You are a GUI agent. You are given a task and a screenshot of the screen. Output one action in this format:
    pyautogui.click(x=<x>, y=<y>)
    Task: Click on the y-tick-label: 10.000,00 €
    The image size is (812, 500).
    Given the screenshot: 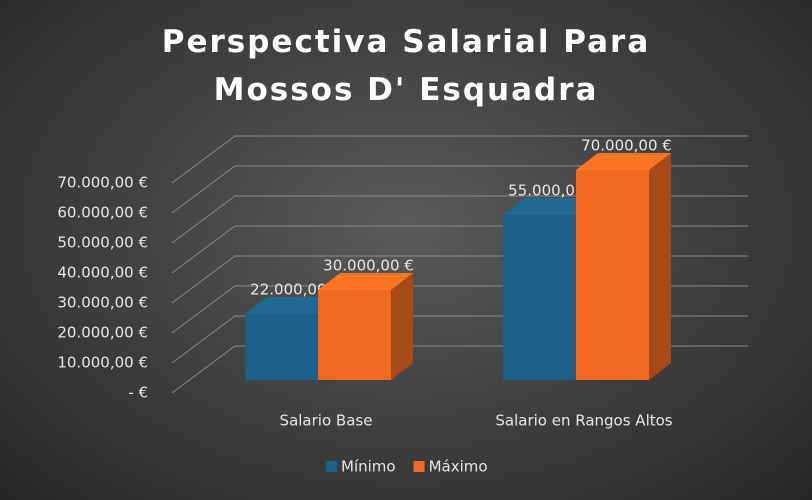 What is the action you would take?
    pyautogui.click(x=102, y=363)
    